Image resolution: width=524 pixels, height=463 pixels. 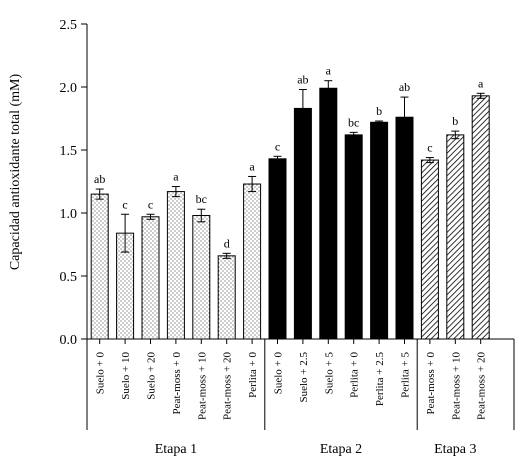 I want to click on group-label: Etapa 2, so click(x=341, y=449).